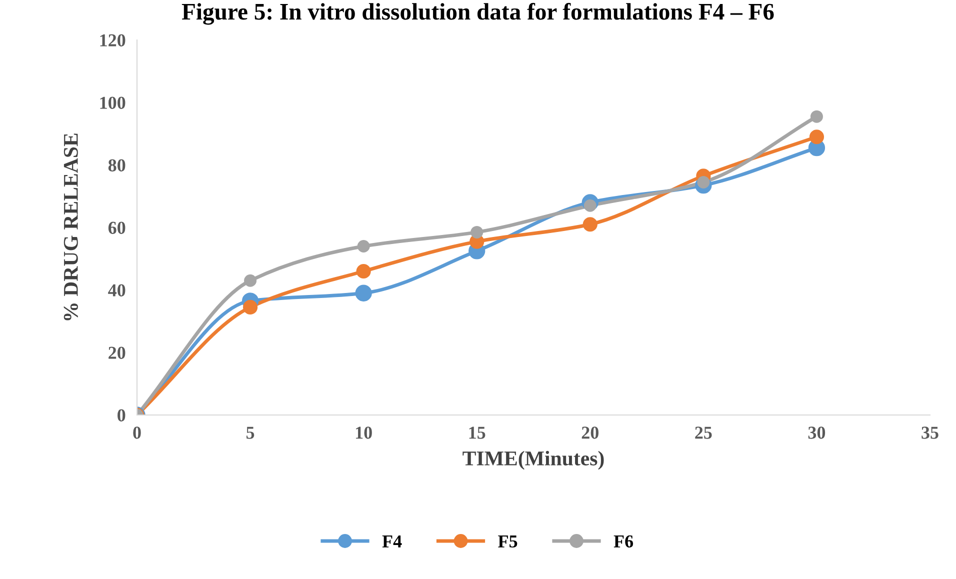 The image size is (956, 579). I want to click on x-tick-label: 0, so click(137, 432).